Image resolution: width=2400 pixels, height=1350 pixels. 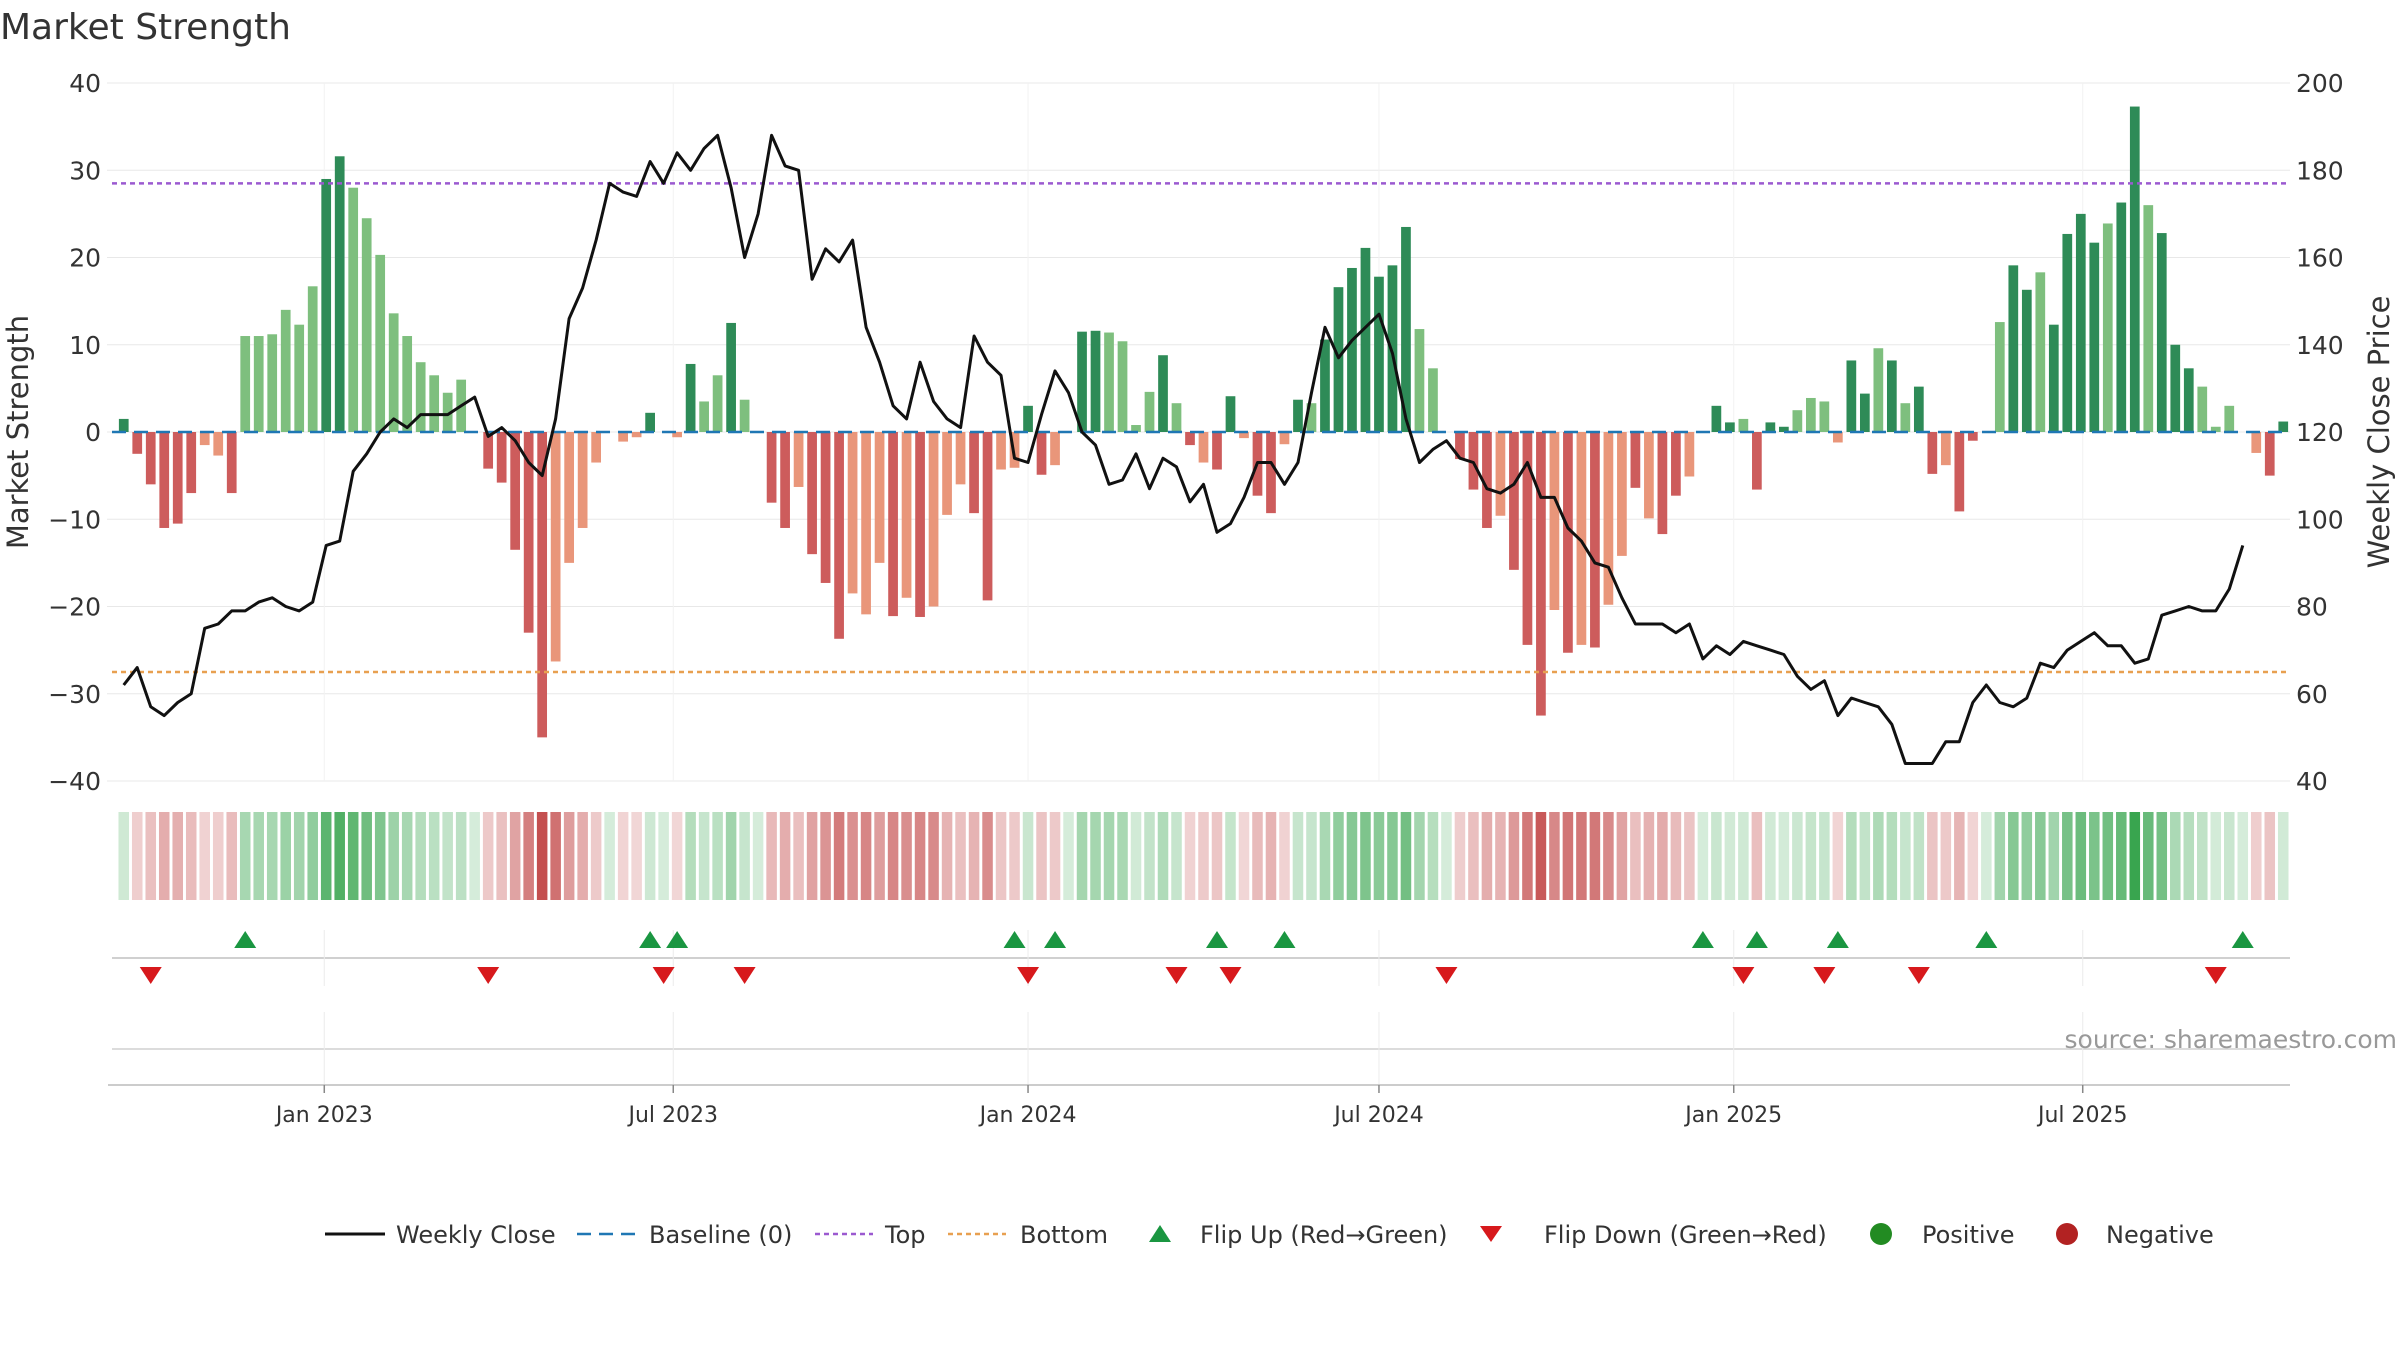 What do you see at coordinates (1201, 1048) in the screenshot?
I see `empty-panel` at bounding box center [1201, 1048].